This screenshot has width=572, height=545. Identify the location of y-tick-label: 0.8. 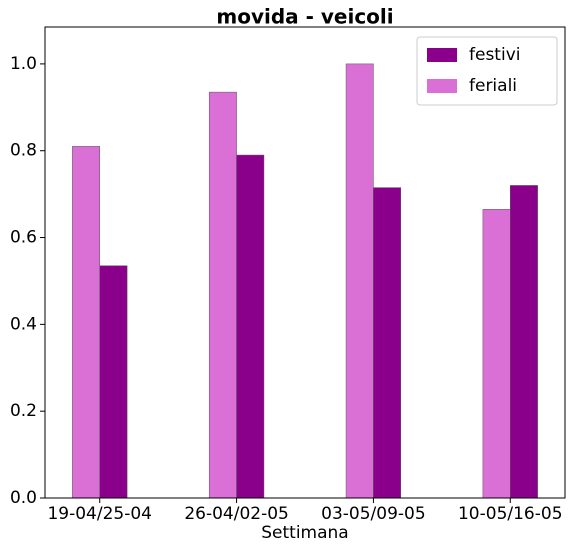
(23, 151).